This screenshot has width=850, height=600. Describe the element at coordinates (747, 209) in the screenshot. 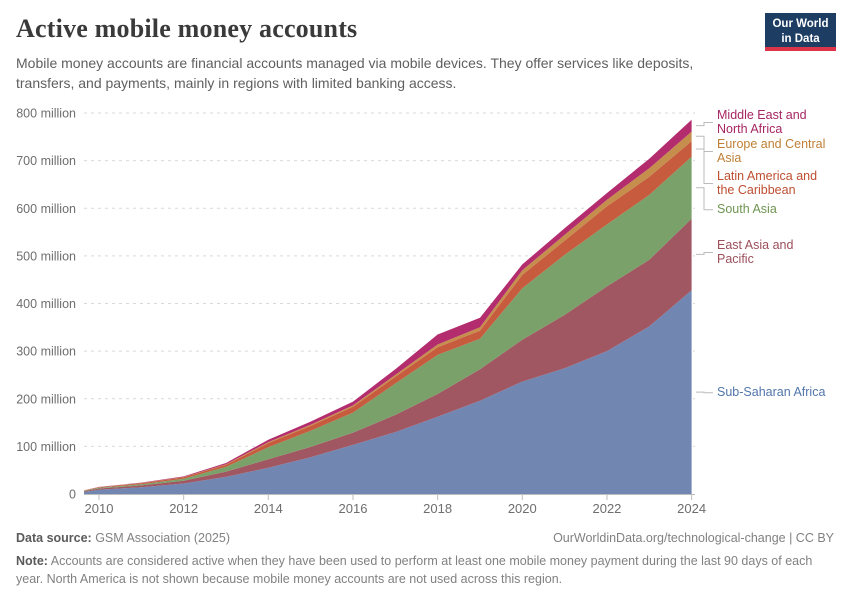

I see `legend-label-sa: South Asia` at that location.